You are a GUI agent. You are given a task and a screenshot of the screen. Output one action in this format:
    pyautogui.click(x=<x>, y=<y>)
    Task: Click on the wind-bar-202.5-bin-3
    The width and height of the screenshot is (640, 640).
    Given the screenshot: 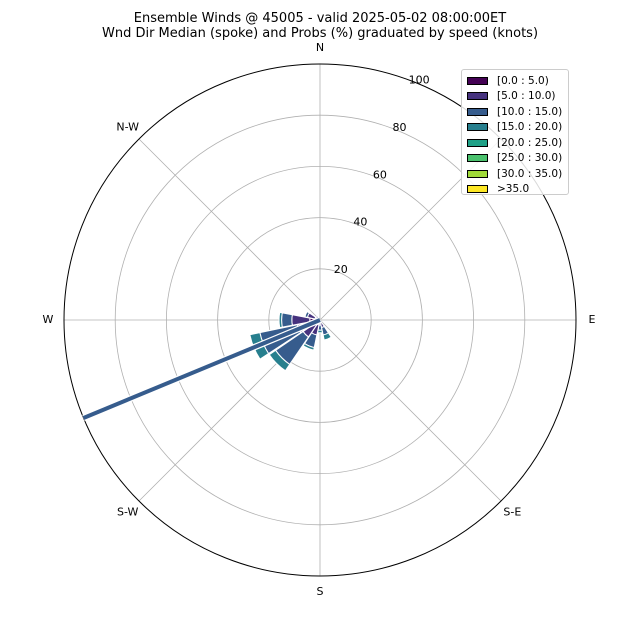 What is the action you would take?
    pyautogui.click(x=308, y=346)
    